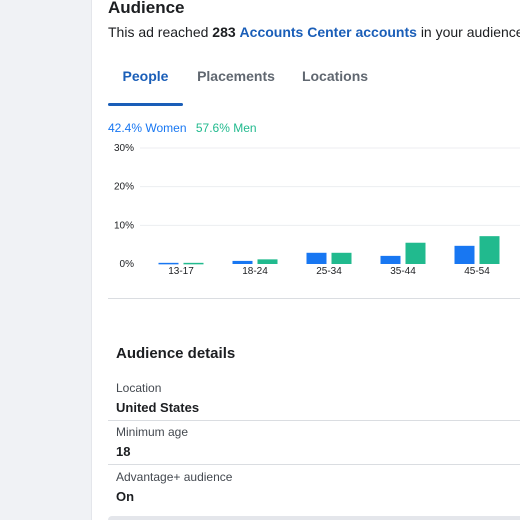 Image resolution: width=520 pixels, height=520 pixels. What do you see at coordinates (176, 353) in the screenshot?
I see `audience-details-title: Audience details` at bounding box center [176, 353].